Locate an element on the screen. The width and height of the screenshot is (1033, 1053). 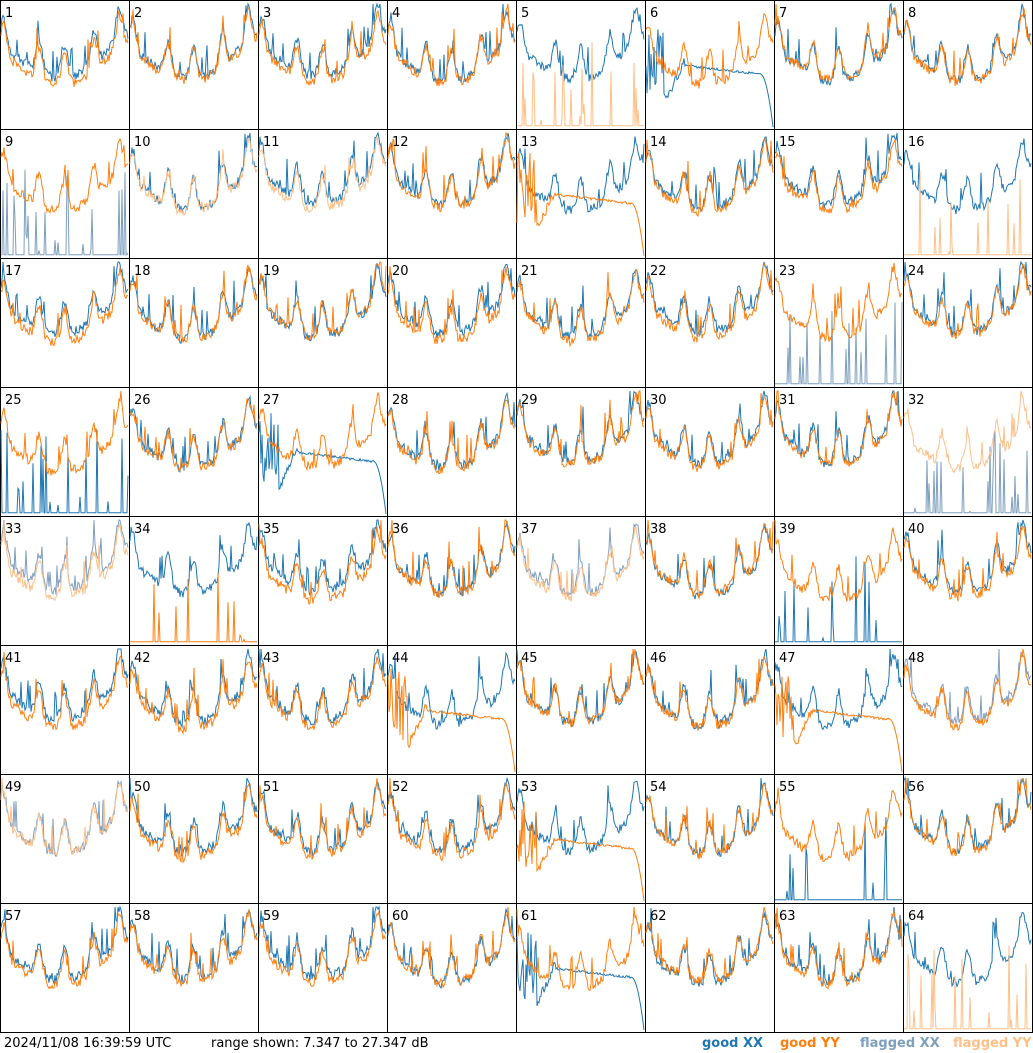
panel-10: 10 is located at coordinates (194, 194).